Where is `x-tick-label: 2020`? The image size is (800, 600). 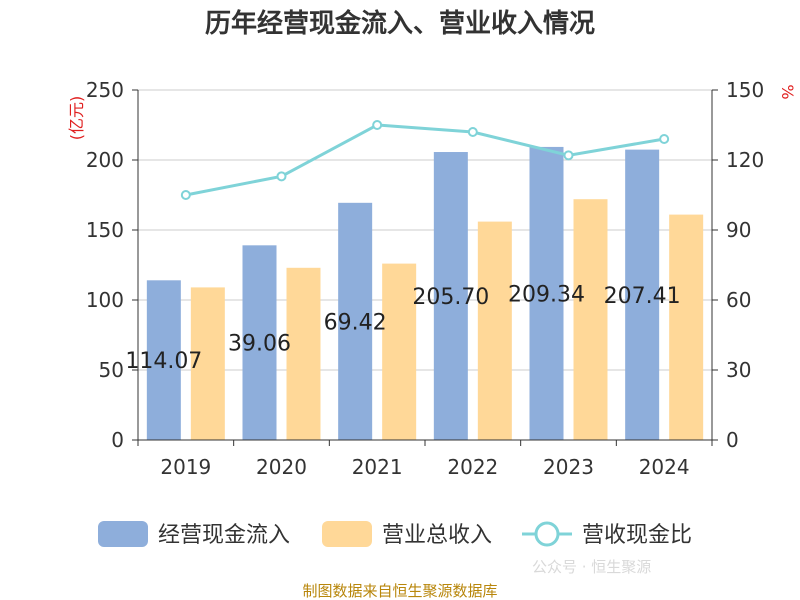
x-tick-label: 2020 is located at coordinates (281, 467).